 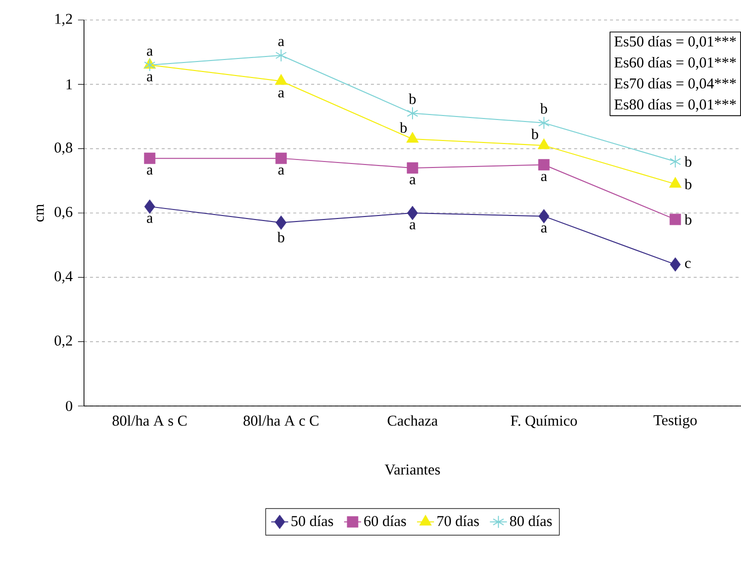 What do you see at coordinates (63, 277) in the screenshot?
I see `y-tick-label: 0,4` at bounding box center [63, 277].